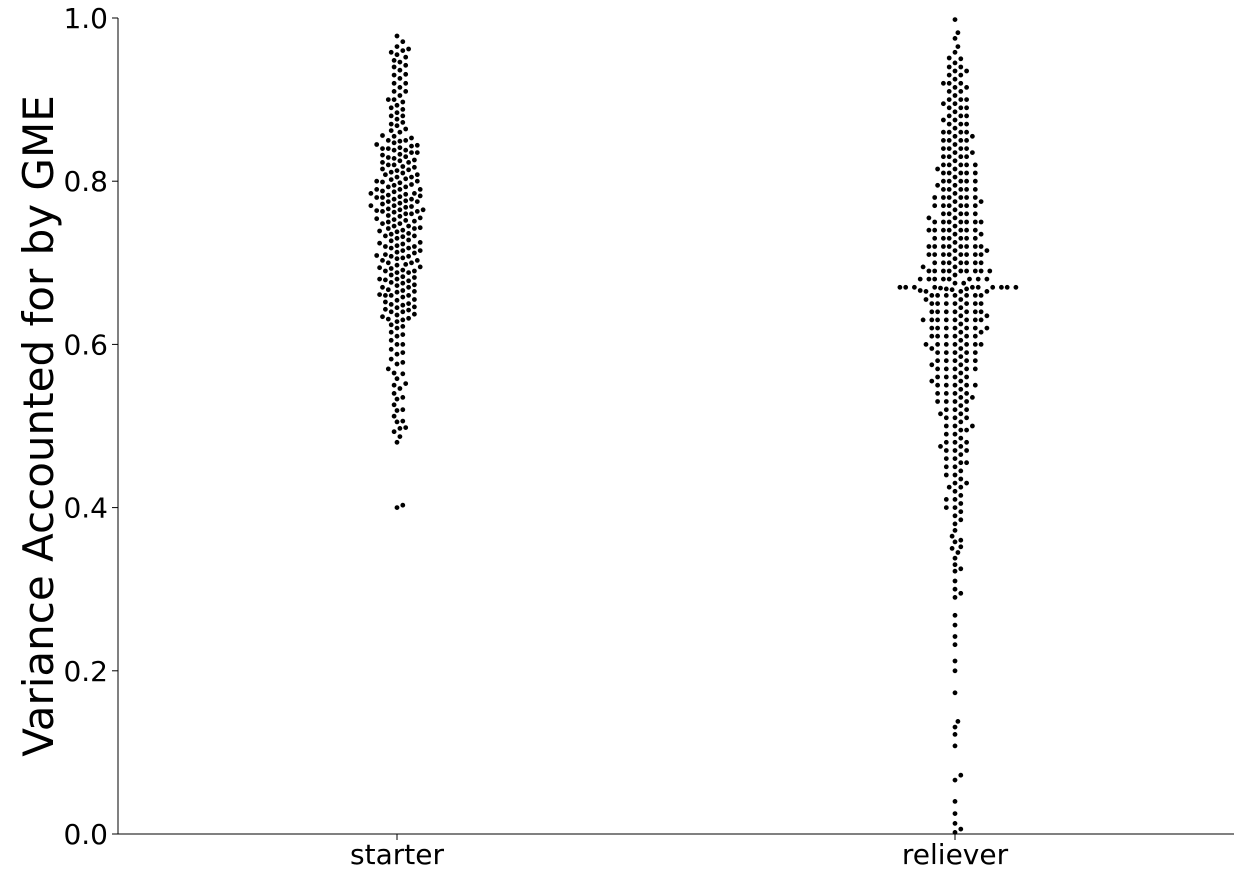  Describe the element at coordinates (397, 854) in the screenshot. I see `x-tick-label-starter: starter` at that location.